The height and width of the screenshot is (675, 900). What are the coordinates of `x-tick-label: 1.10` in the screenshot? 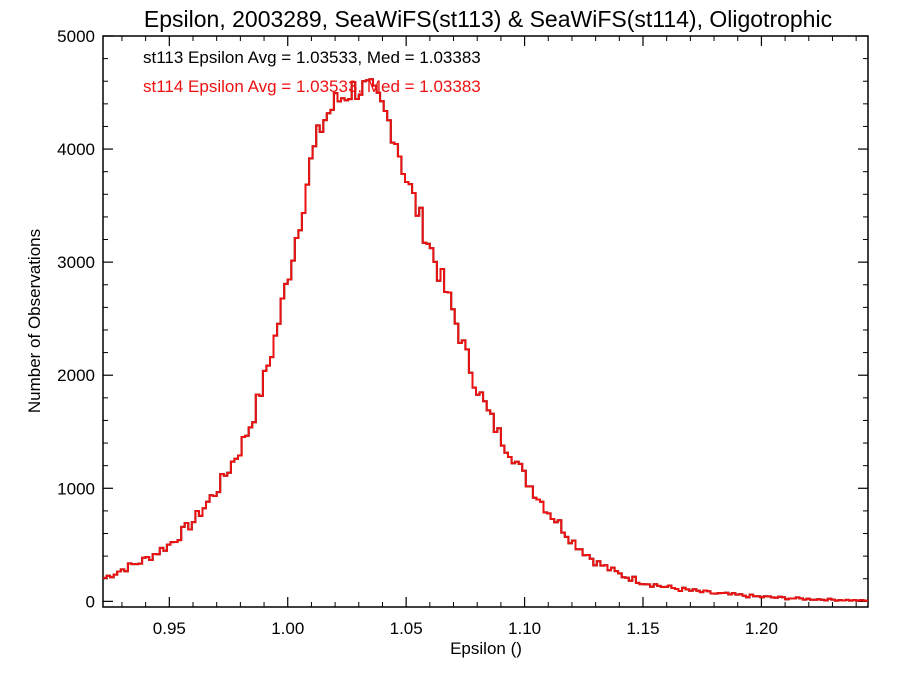 It's located at (524, 628).